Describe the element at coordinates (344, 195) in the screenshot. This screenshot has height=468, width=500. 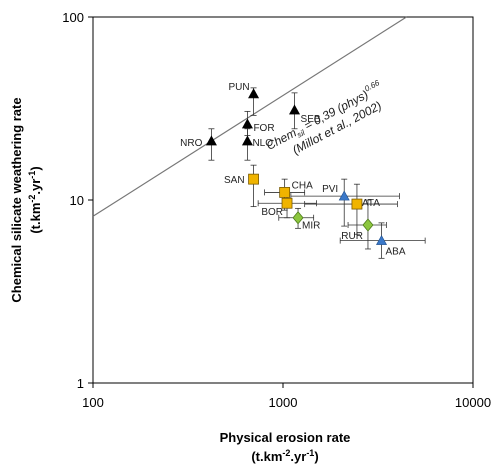
I see `point-pvi` at that location.